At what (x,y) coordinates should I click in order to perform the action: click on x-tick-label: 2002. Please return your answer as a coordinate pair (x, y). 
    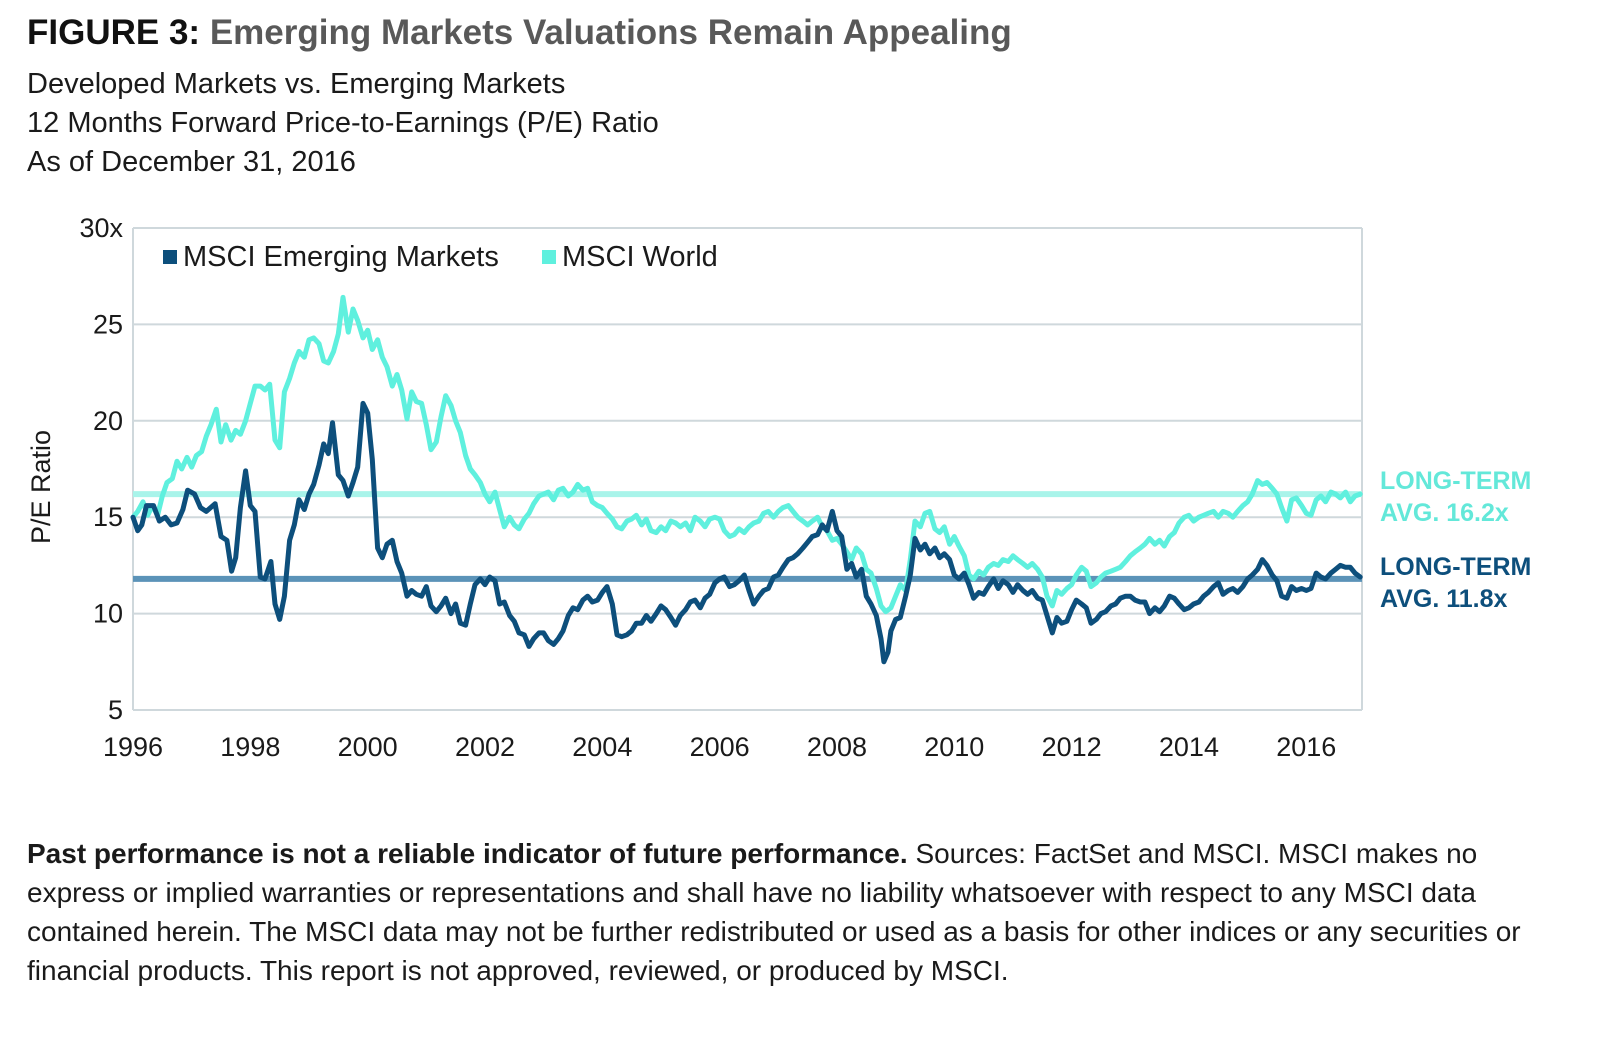
    Looking at the image, I should click on (485, 747).